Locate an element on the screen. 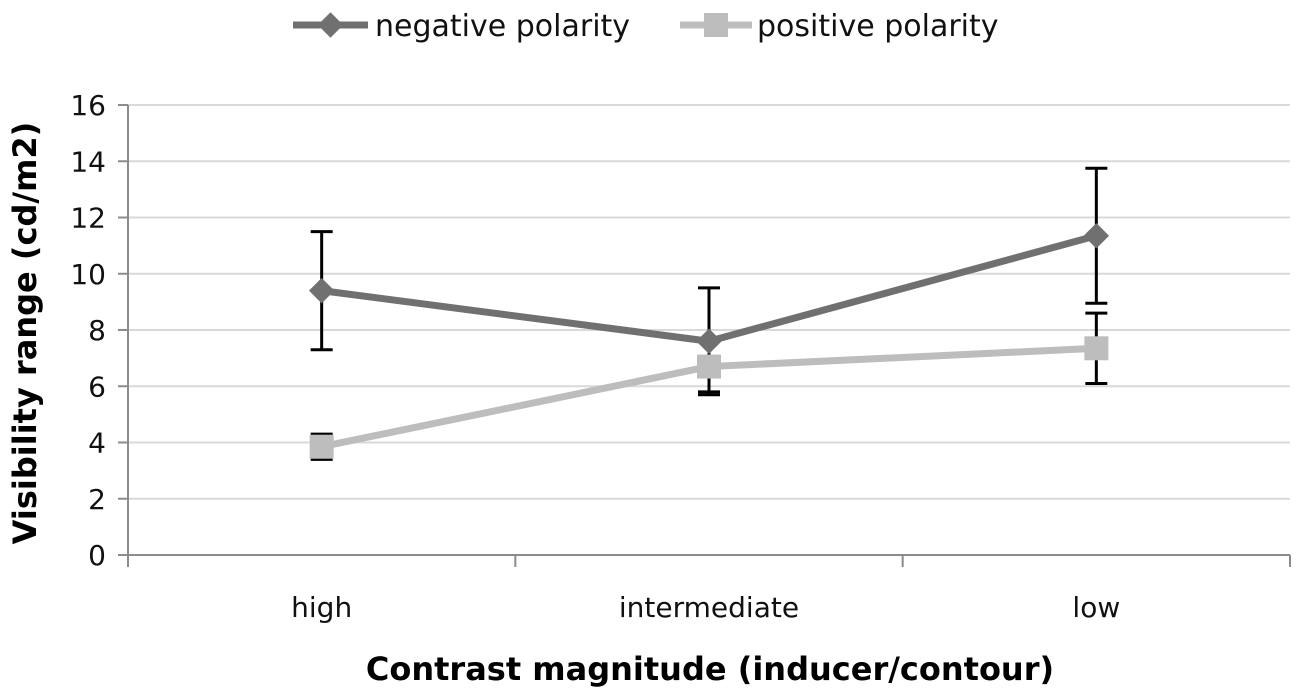  y-tick-label: 10 is located at coordinates (88, 274).